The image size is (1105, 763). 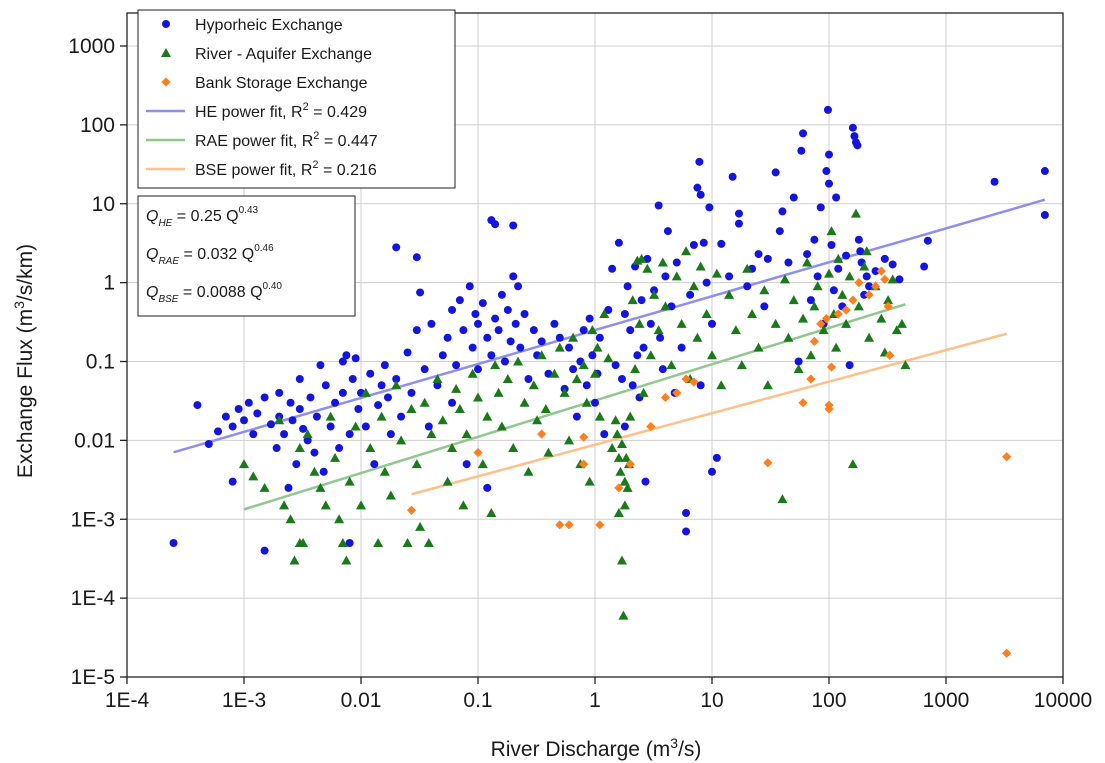 I want to click on x-tick-label: 1000, so click(x=946, y=700).